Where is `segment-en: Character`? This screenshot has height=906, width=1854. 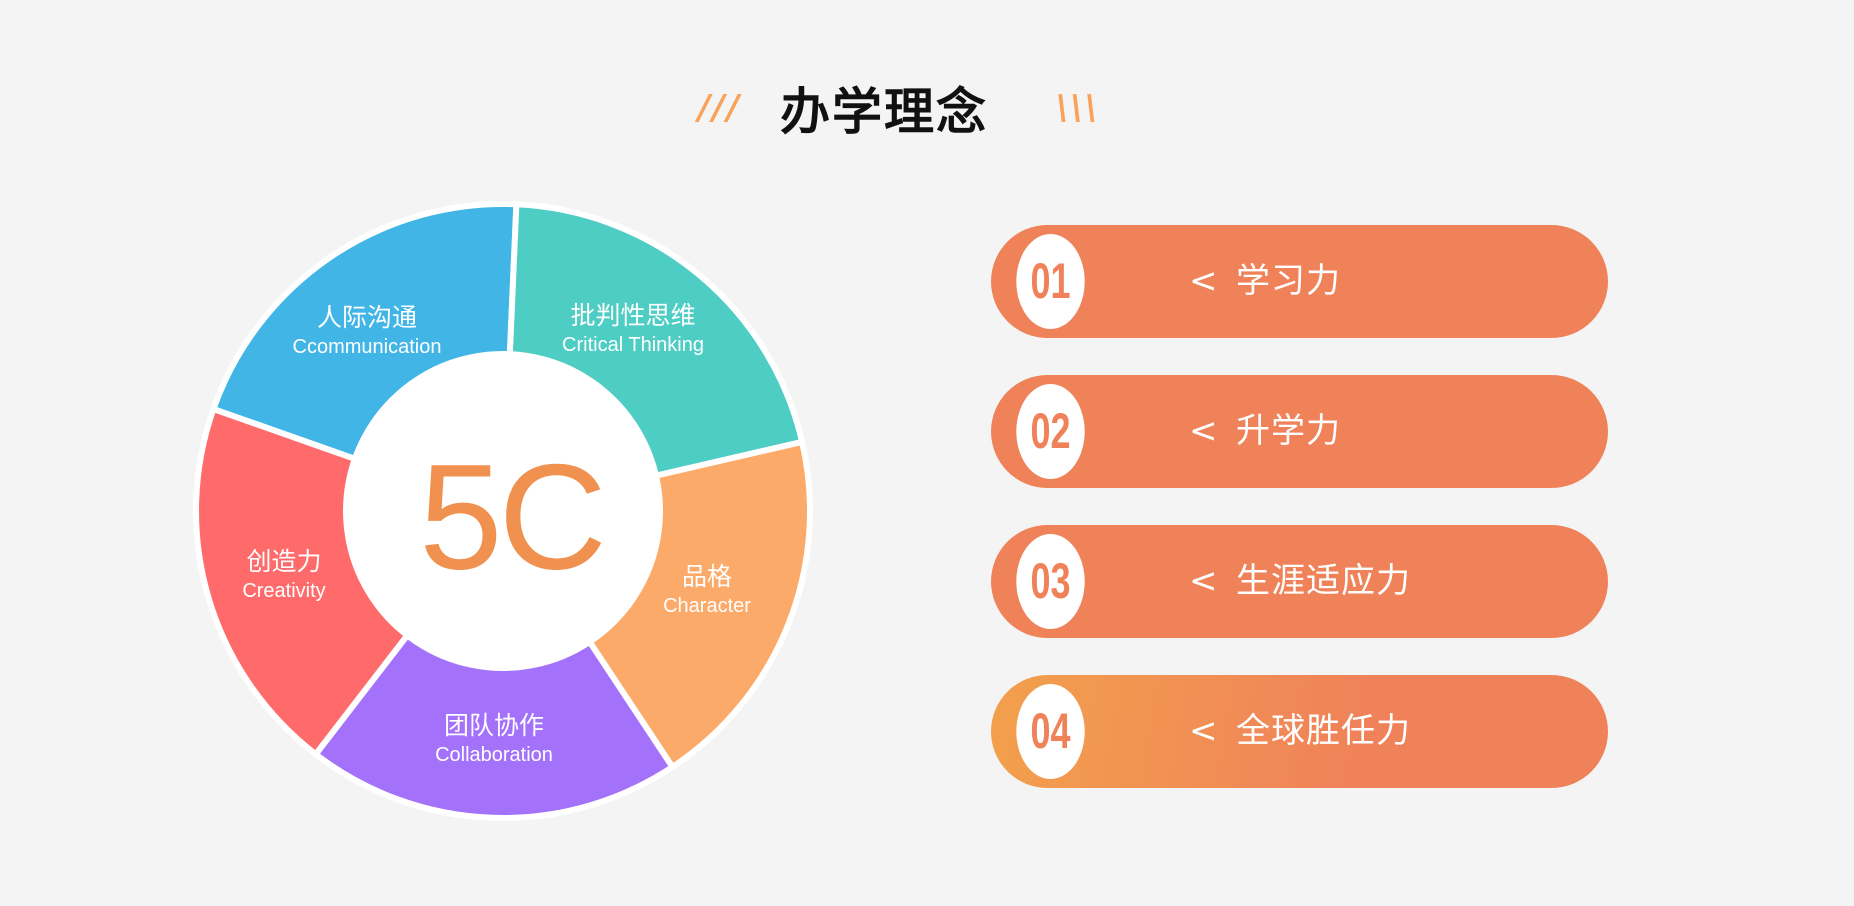
segment-en: Character is located at coordinates (707, 606).